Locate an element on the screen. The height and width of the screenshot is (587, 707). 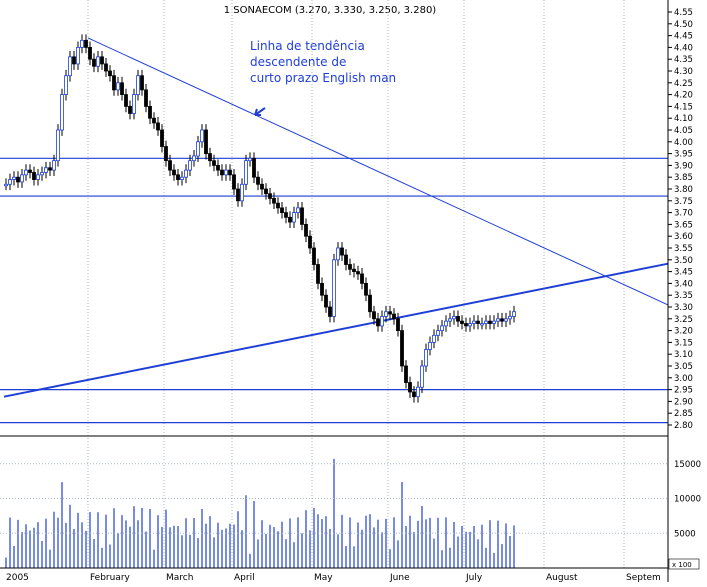
price-tick-label: 4.15 is located at coordinates (683, 107).